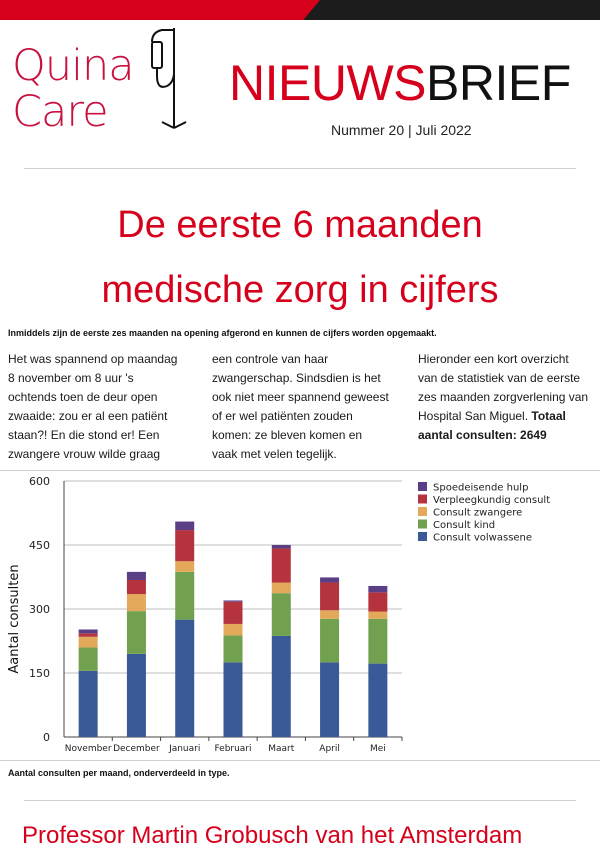 The width and height of the screenshot is (600, 848). I want to click on iv-drip-icon, so click(169, 78).